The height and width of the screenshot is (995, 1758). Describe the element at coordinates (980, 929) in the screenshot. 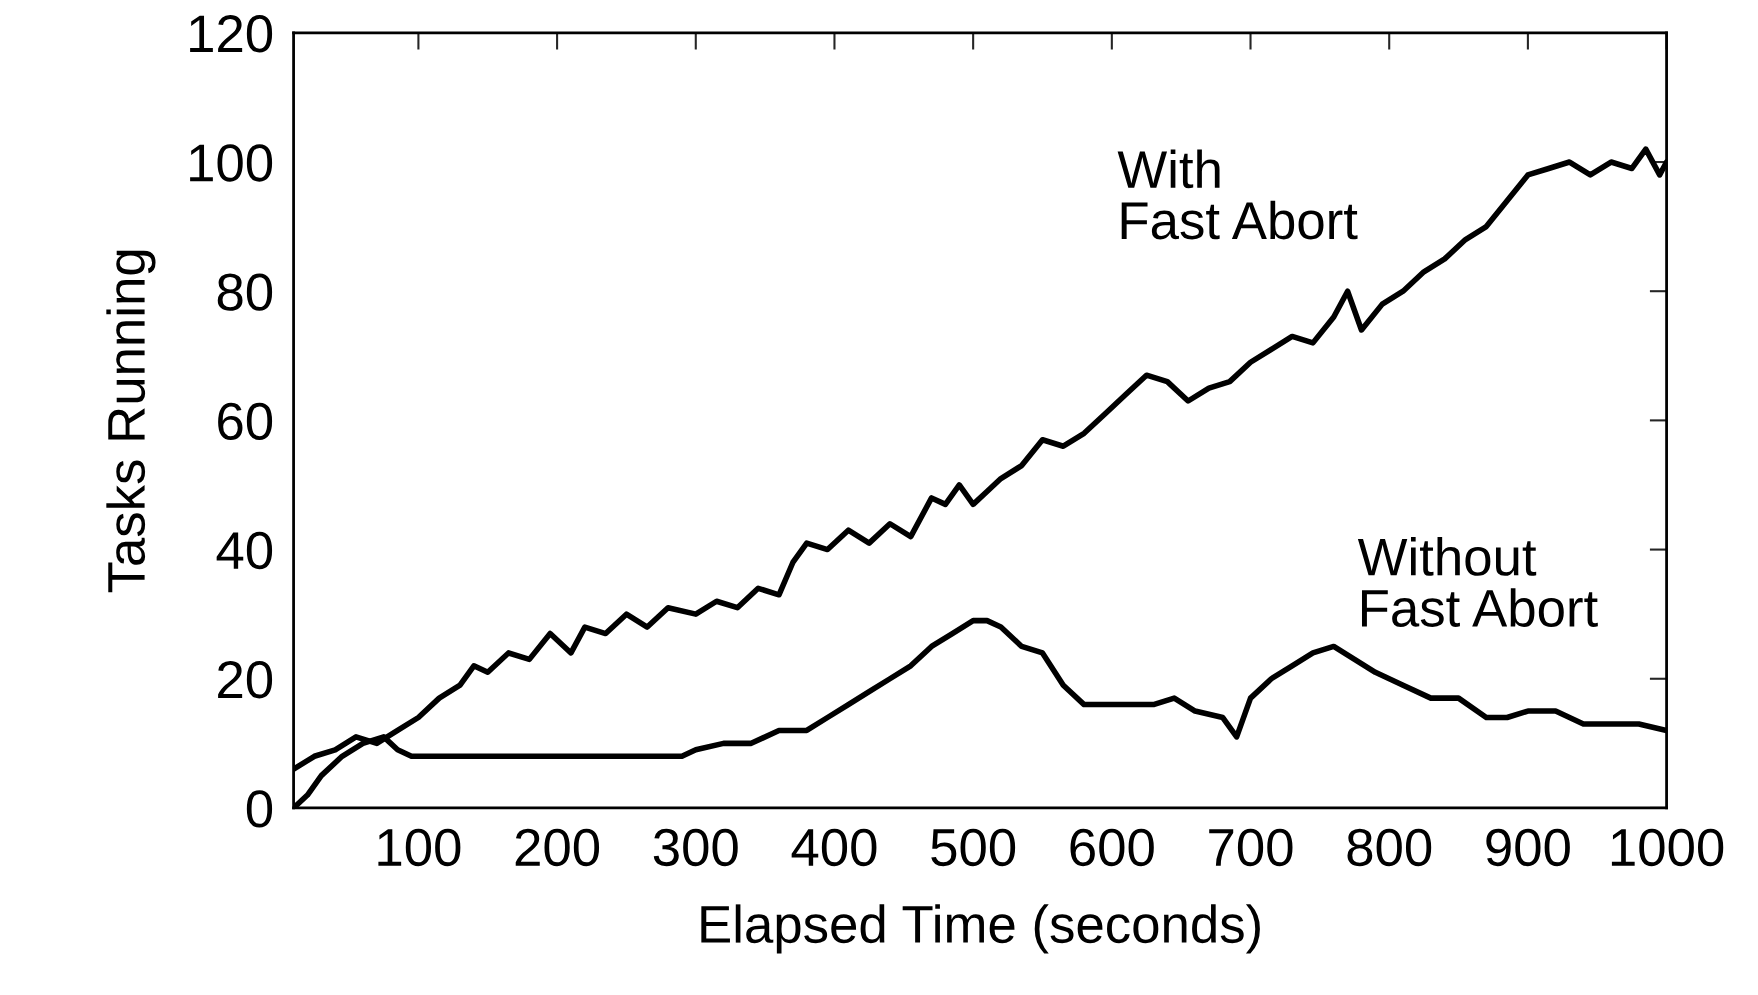

I see `x-axis-title: Elapsed Time (seconds)` at that location.